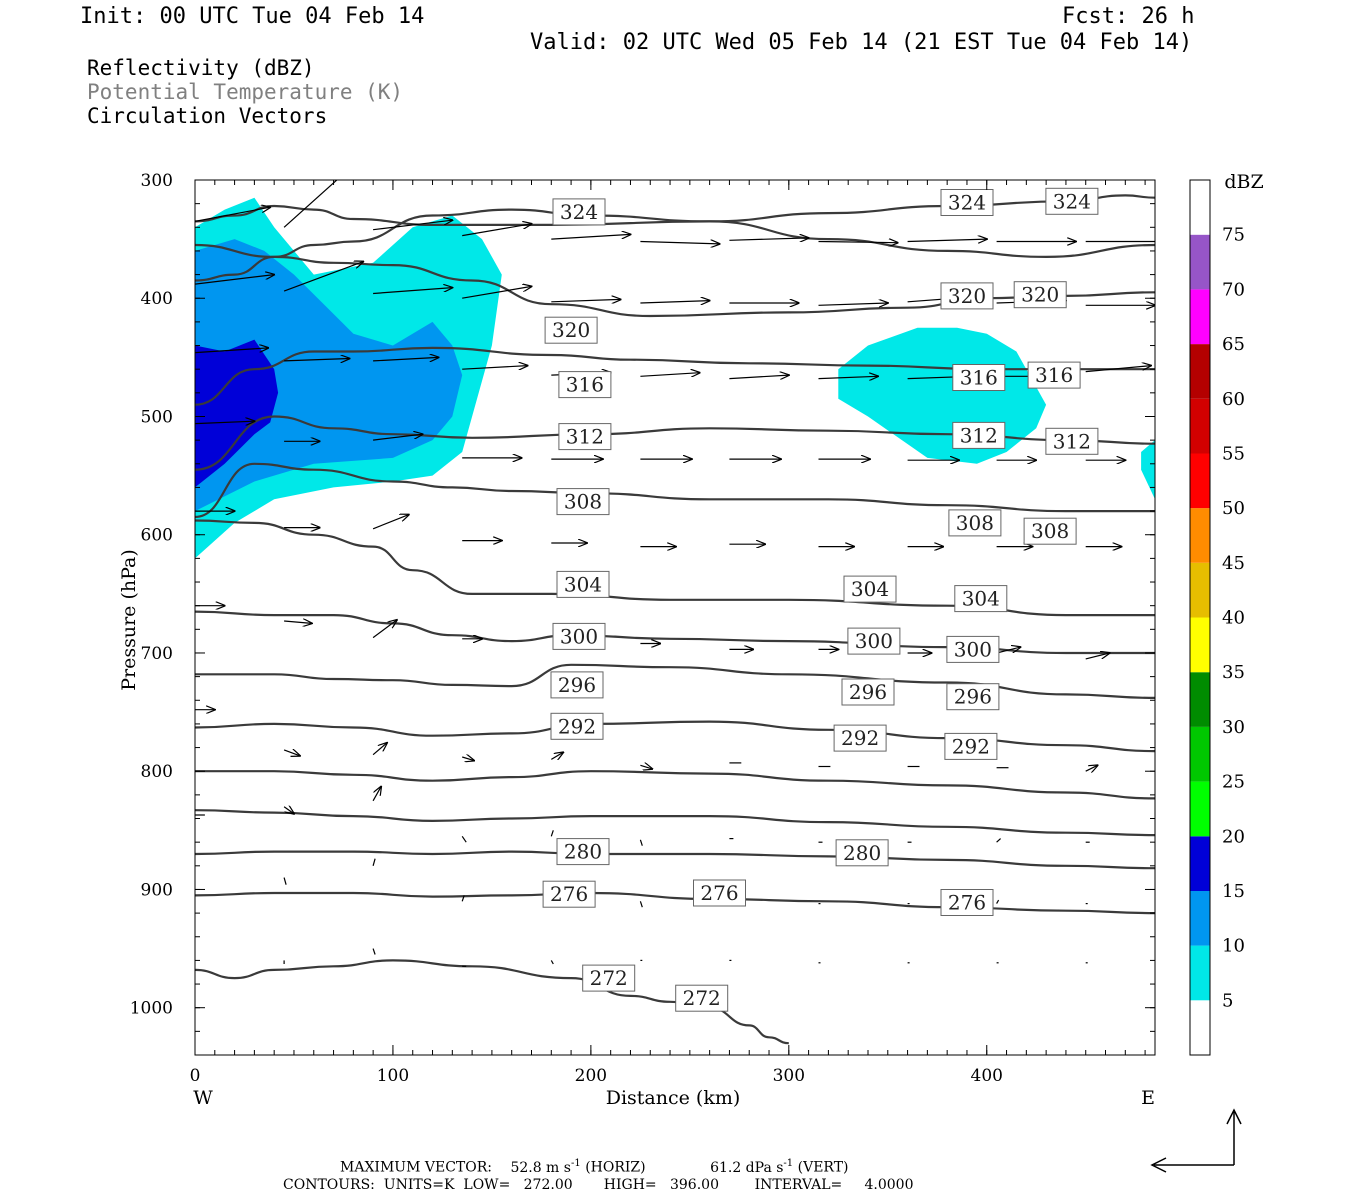 This screenshot has height=1200, width=1350. I want to click on colorbar: 5 10 15 20 25 30 35 40 45 50 55 60 65 70 75, so click(1217, 617).